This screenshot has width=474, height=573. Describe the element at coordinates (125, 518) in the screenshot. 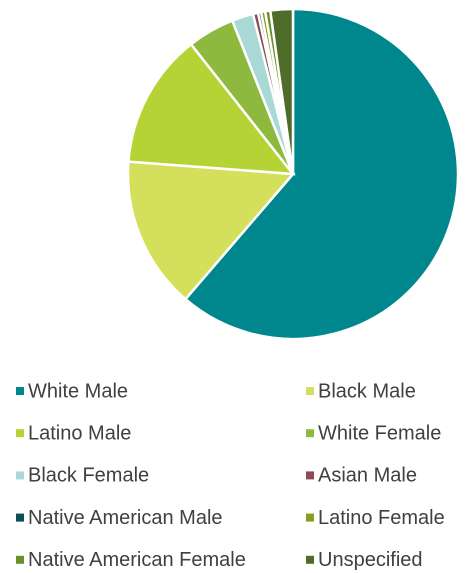

I see `legend-label: Native American Male` at that location.